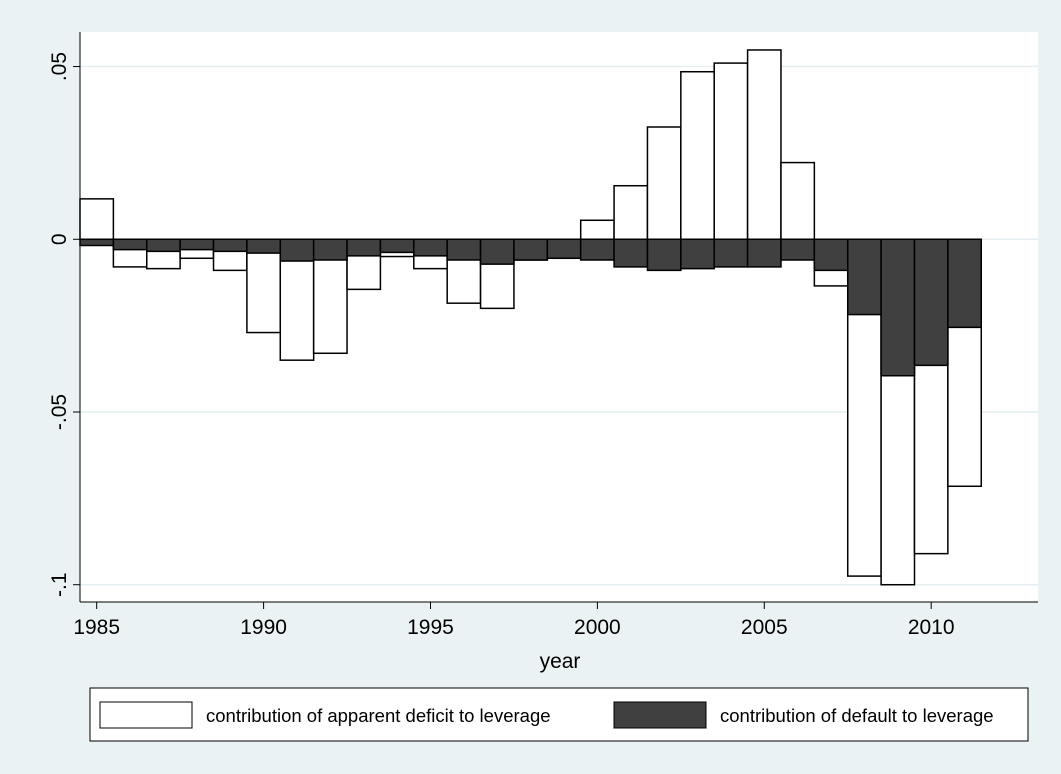 The width and height of the screenshot is (1061, 774). I want to click on x-axis-ticks: 1985 1990 1995 2000 2005 2010, so click(514, 620).